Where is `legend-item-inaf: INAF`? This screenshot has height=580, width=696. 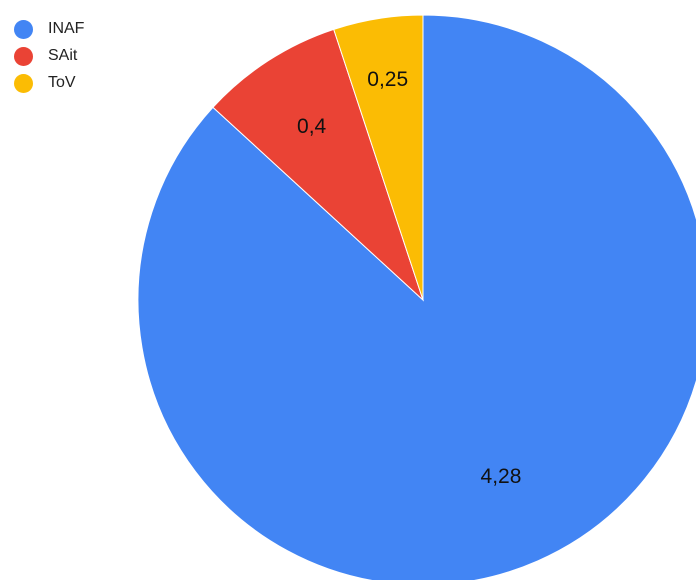
legend-item-inaf: INAF is located at coordinates (49, 29).